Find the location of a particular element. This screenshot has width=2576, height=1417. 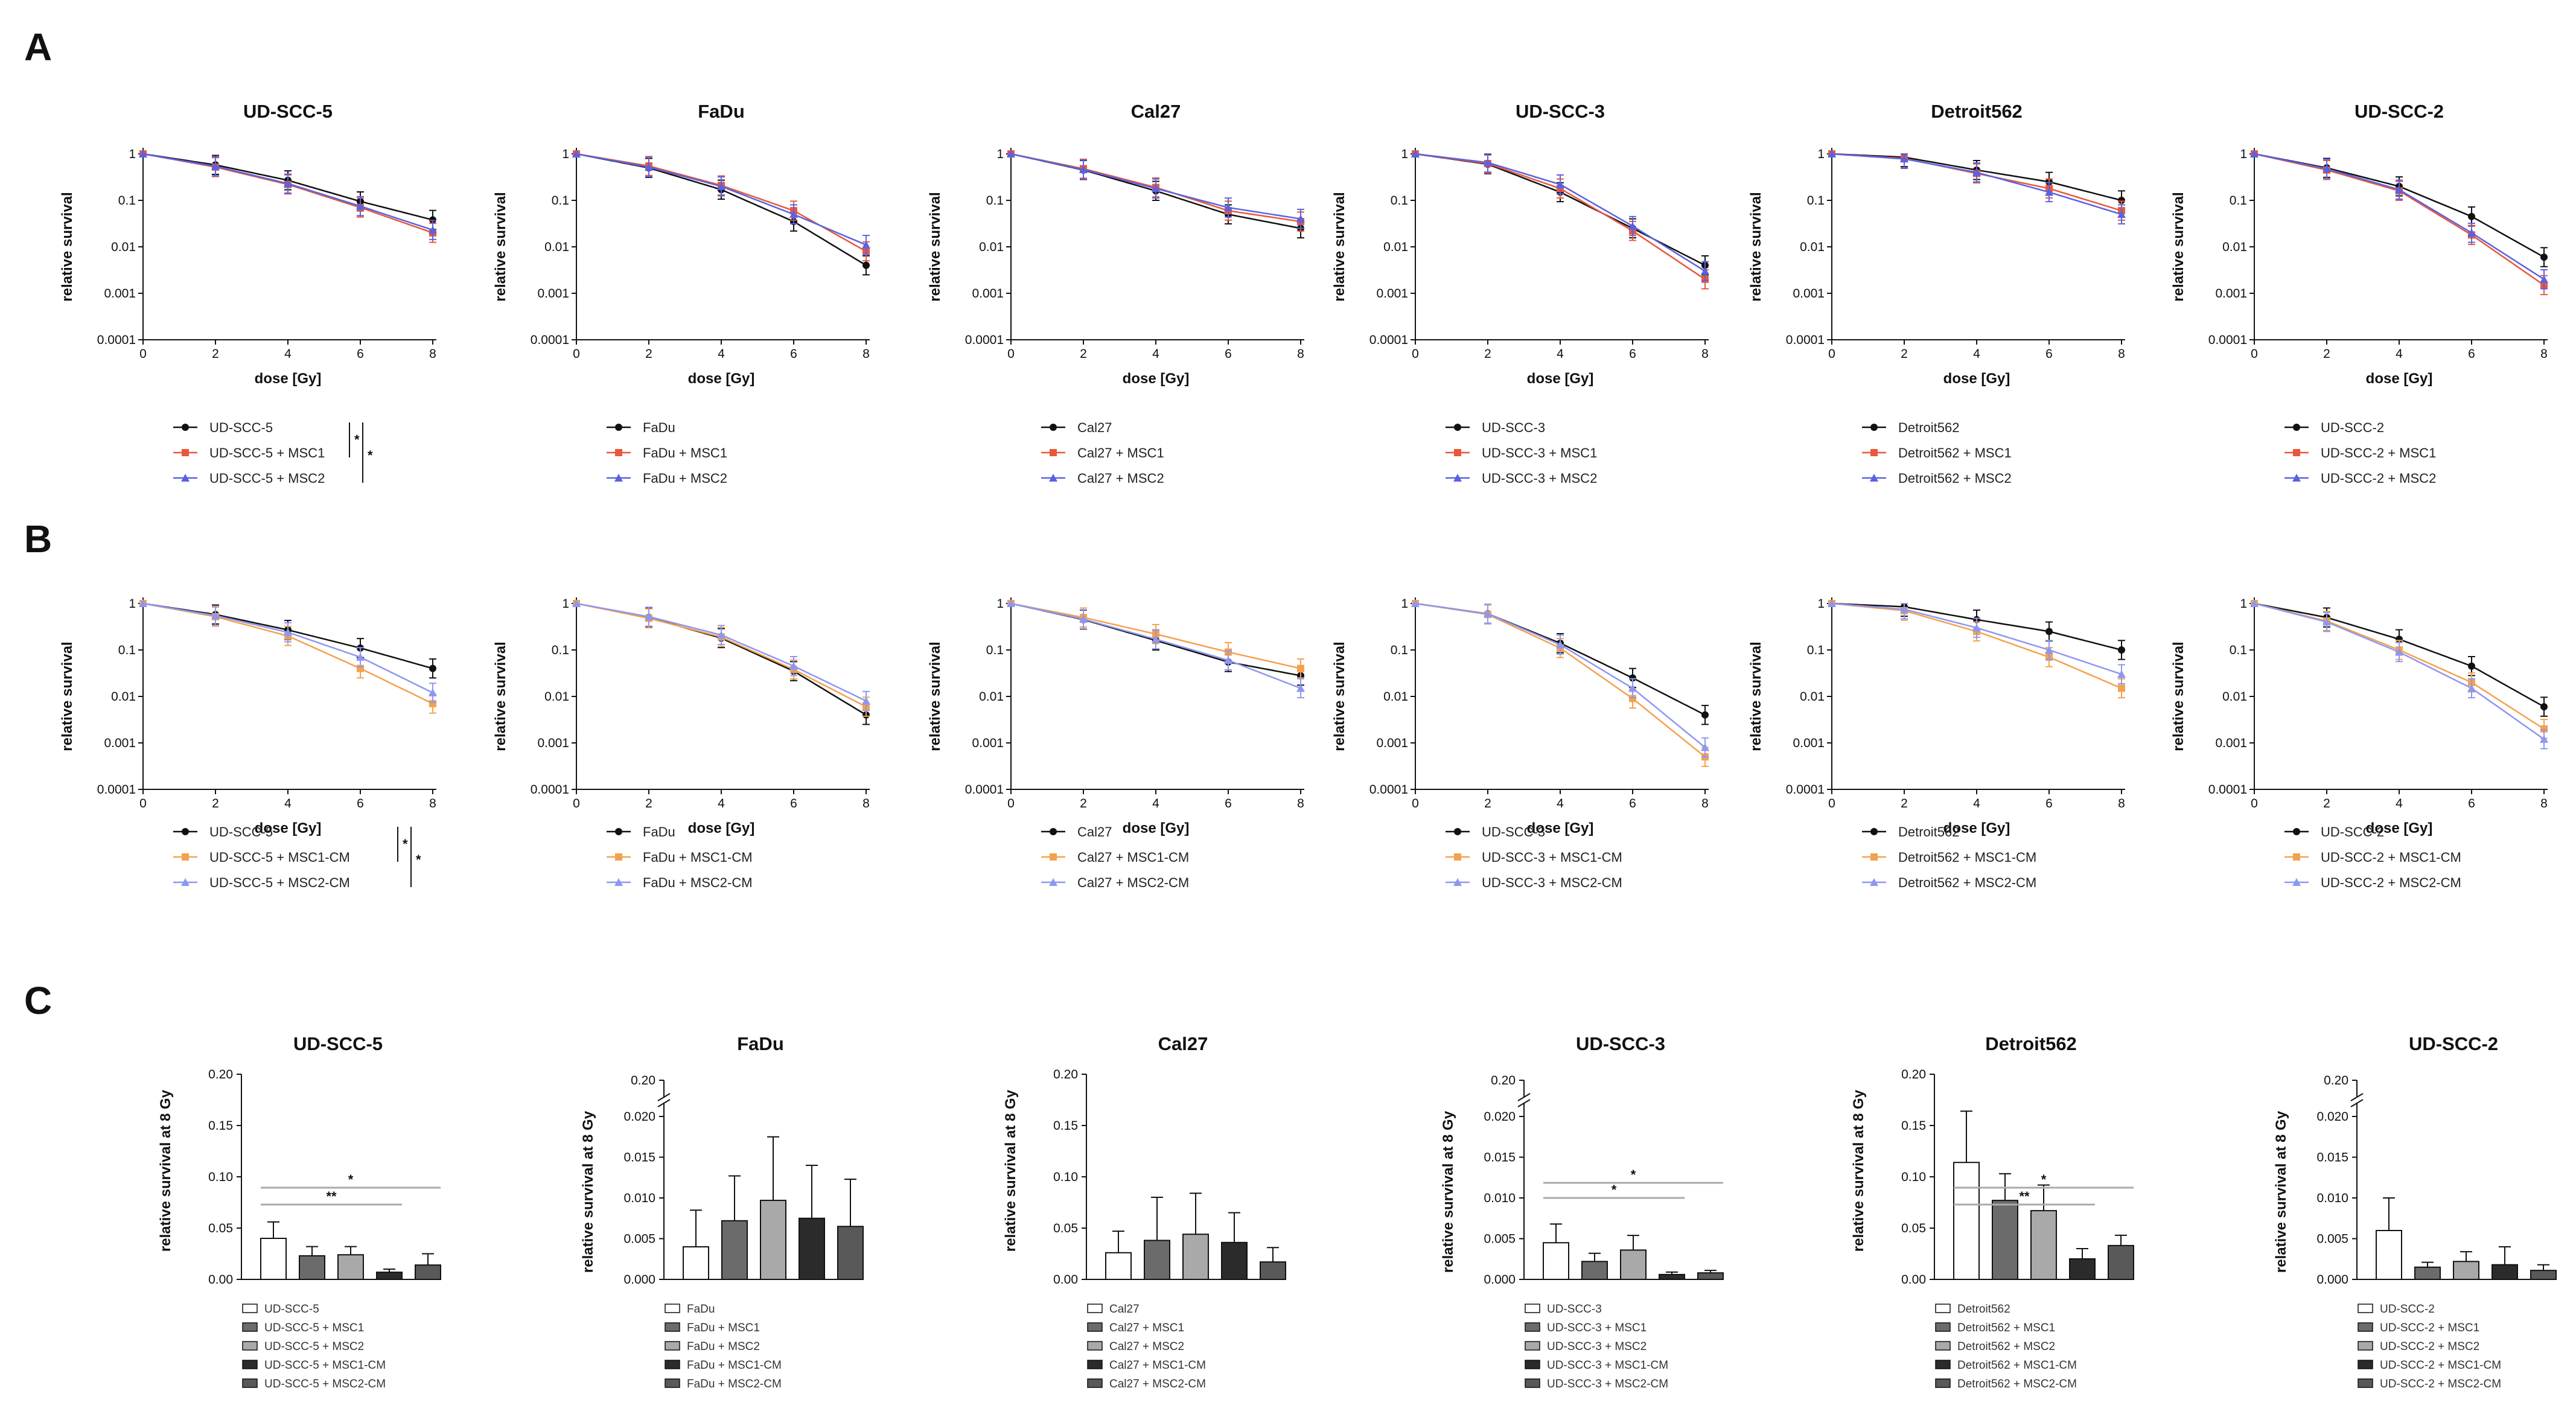

legend-label: Cal27 + MSC1 is located at coordinates (1120, 452).